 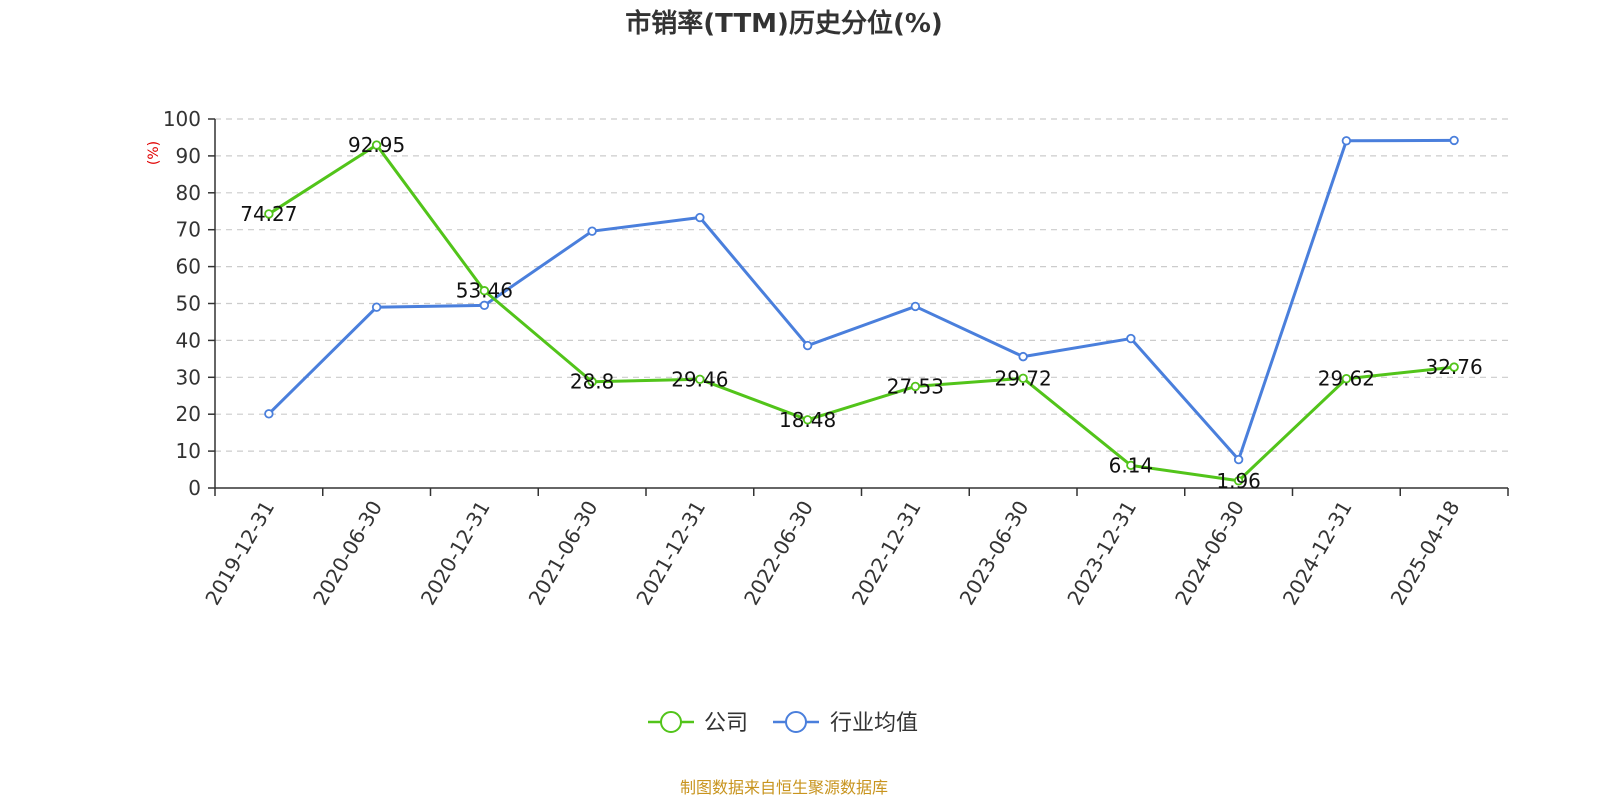 I want to click on data-label: 28.8, so click(x=592, y=382).